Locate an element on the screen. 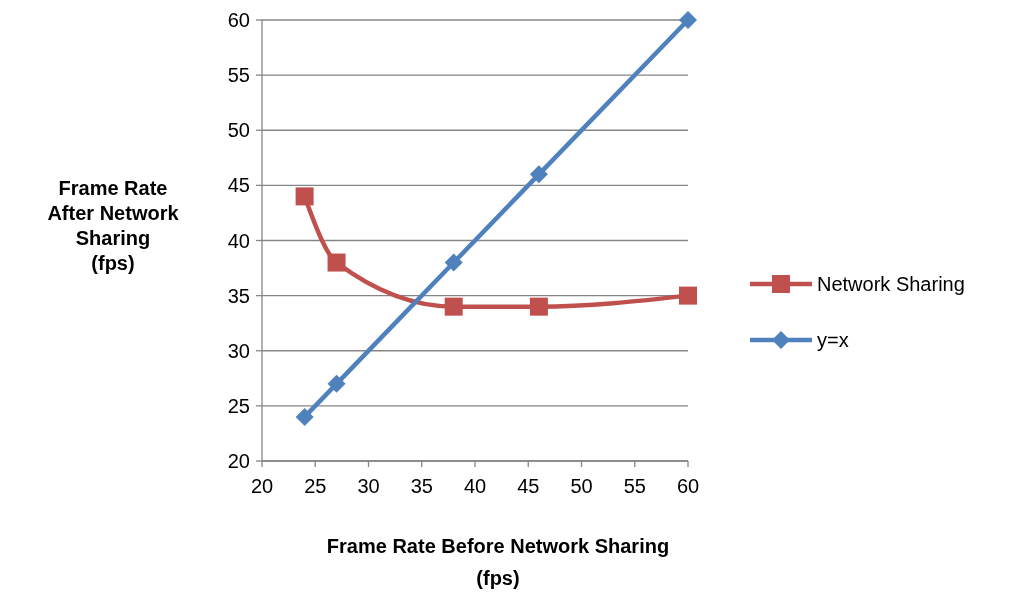  legend-label: y=x is located at coordinates (833, 340).